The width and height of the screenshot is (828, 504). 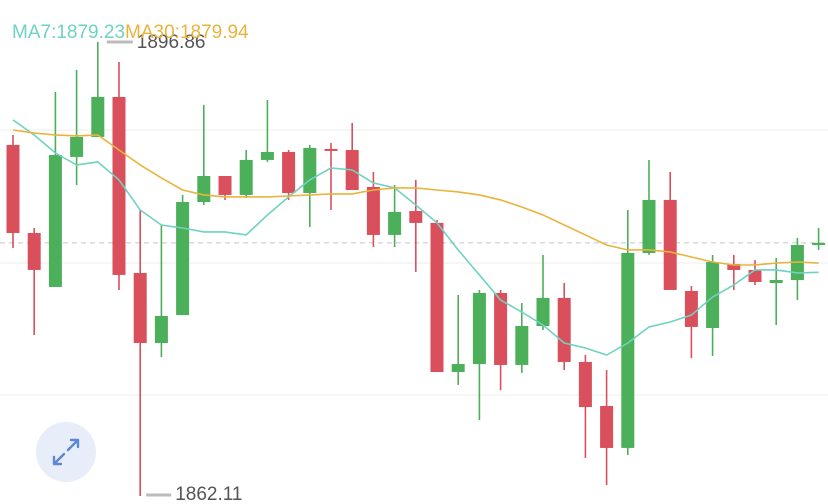 I want to click on legend-entry: MA30:1879.94, so click(x=187, y=32).